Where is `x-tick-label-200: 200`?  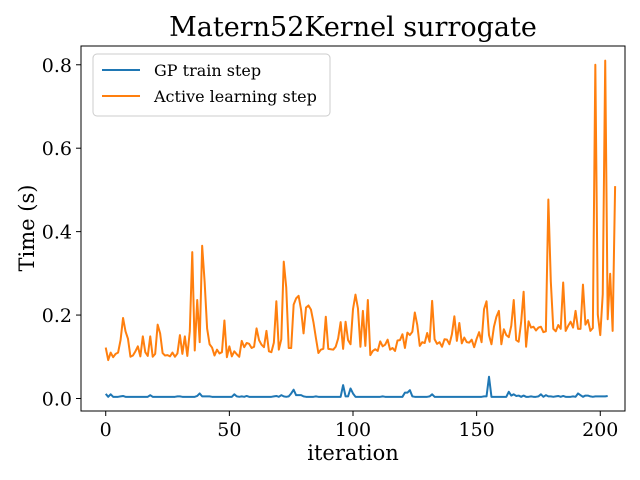
x-tick-label-200: 200 is located at coordinates (600, 430).